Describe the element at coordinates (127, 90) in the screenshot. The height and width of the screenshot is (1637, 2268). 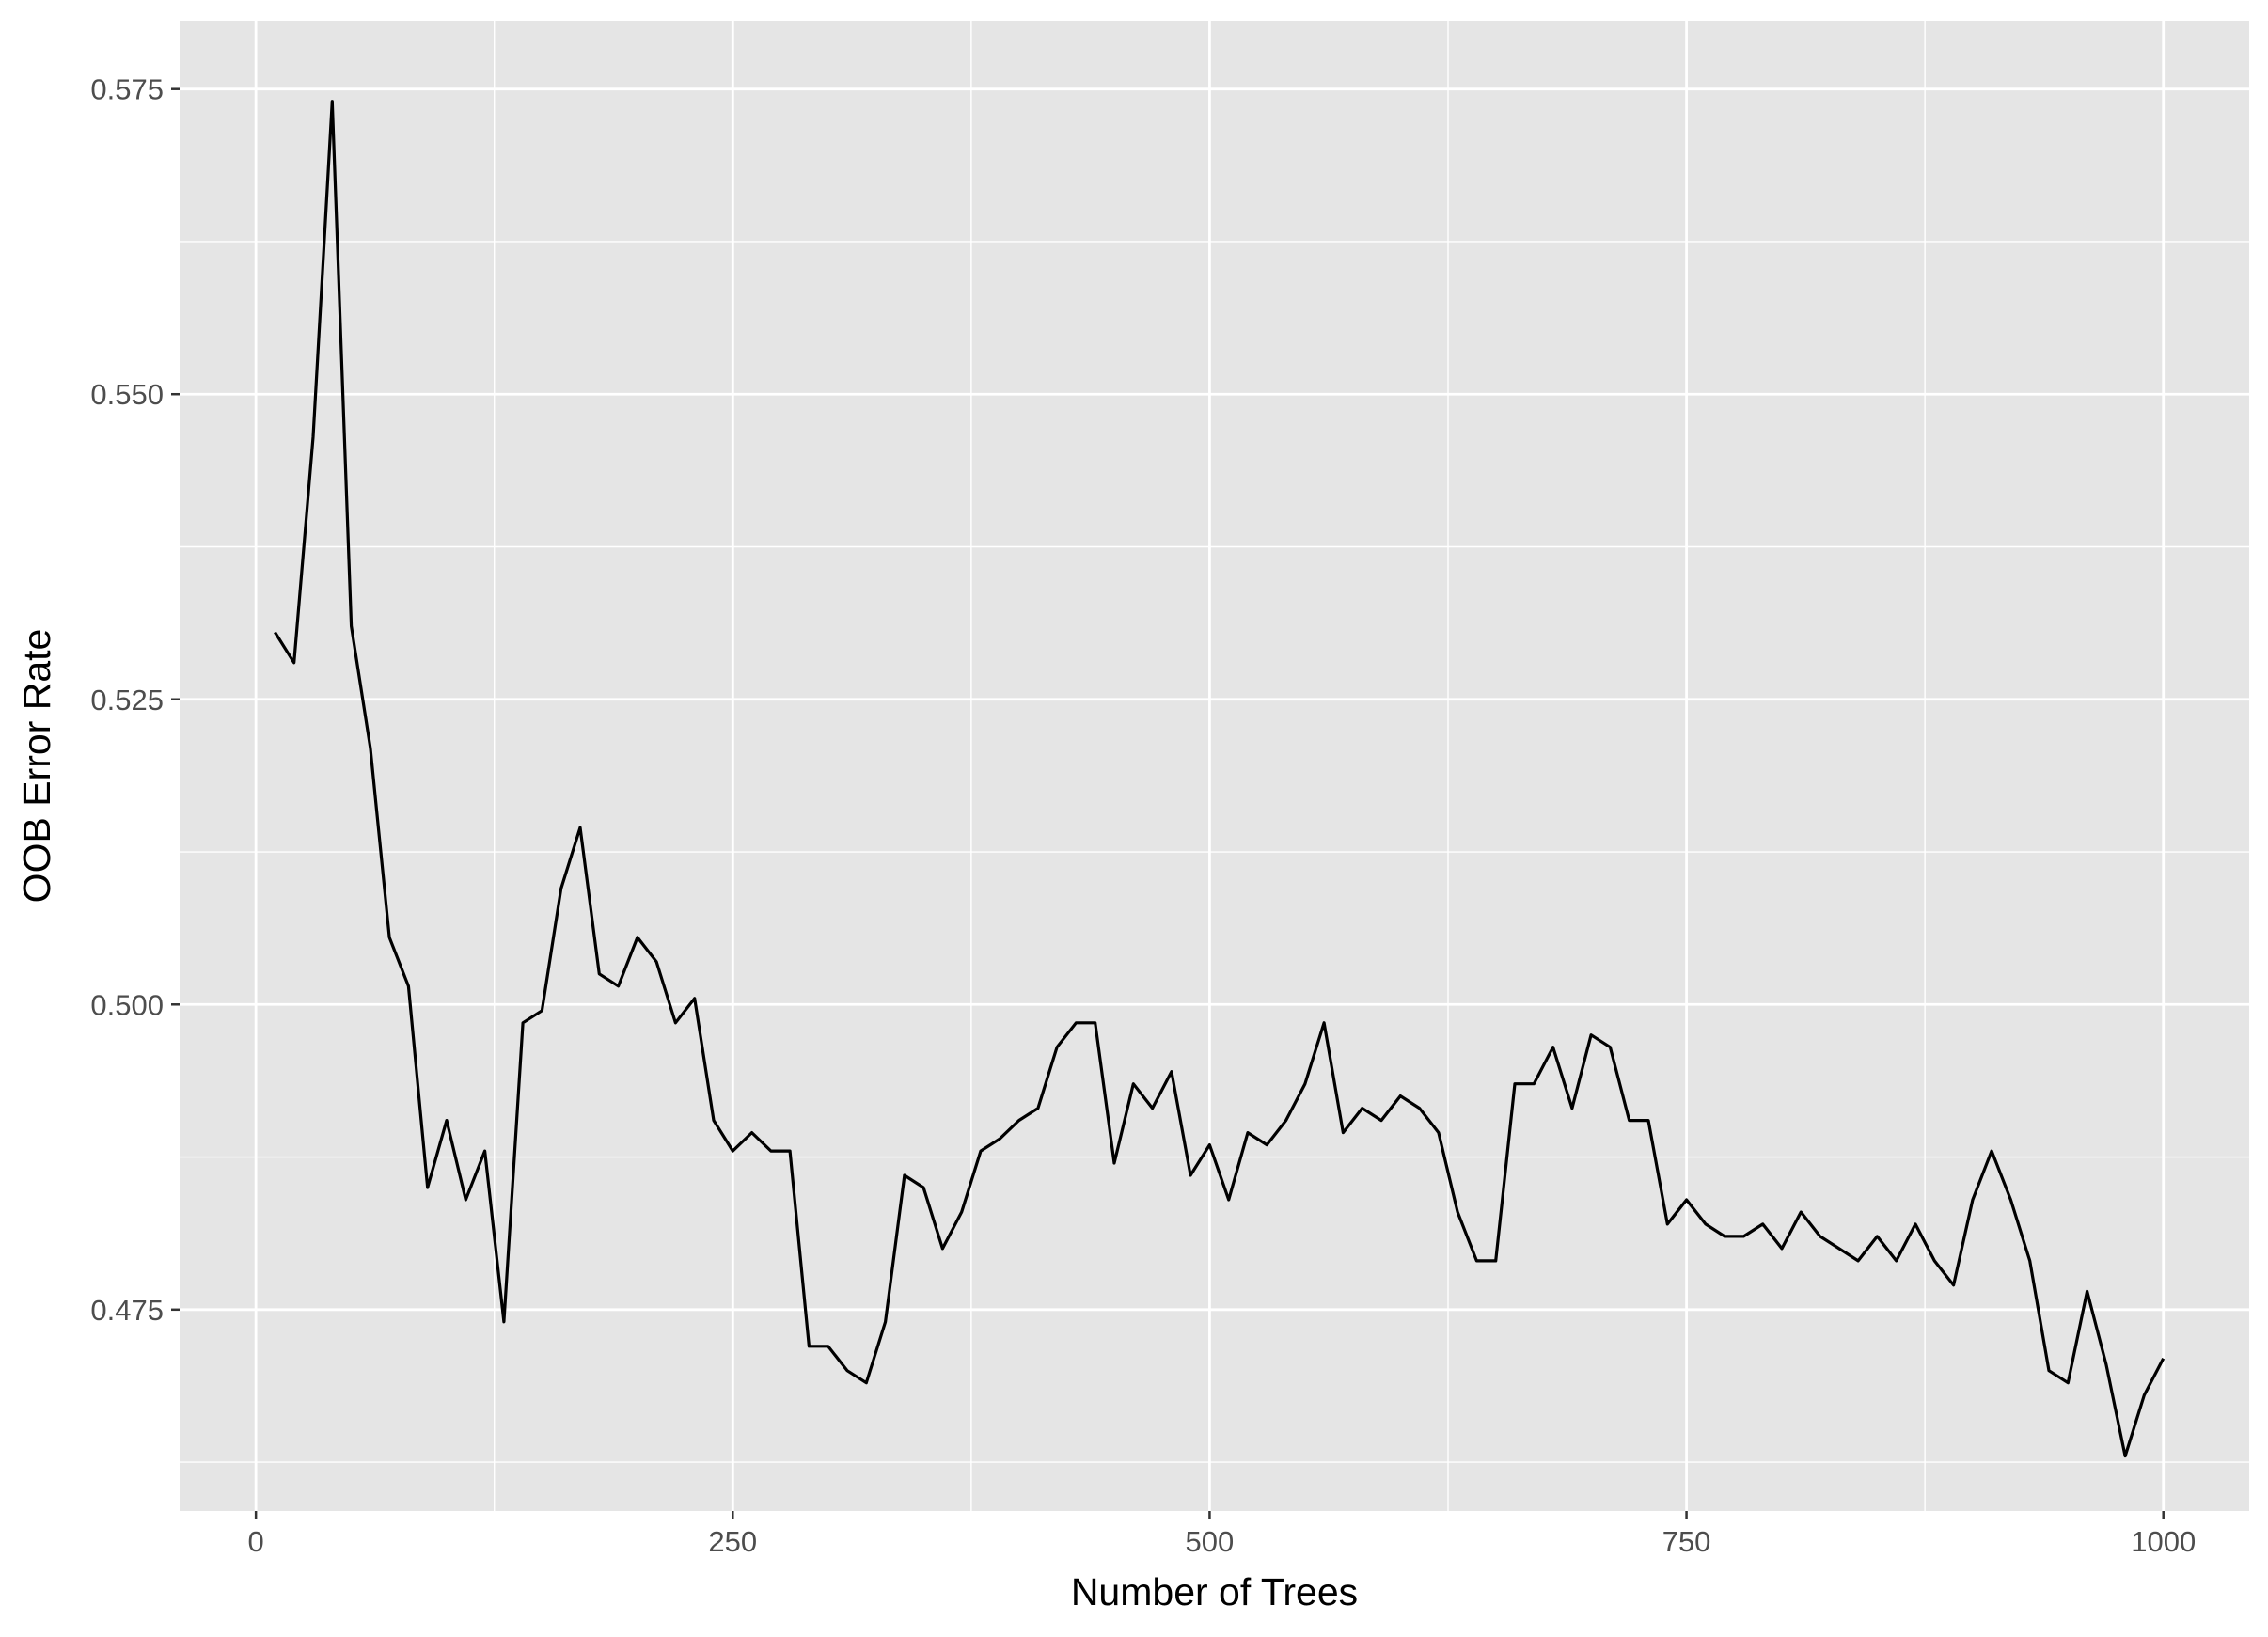
I see `y-tick-label: 0.575` at that location.